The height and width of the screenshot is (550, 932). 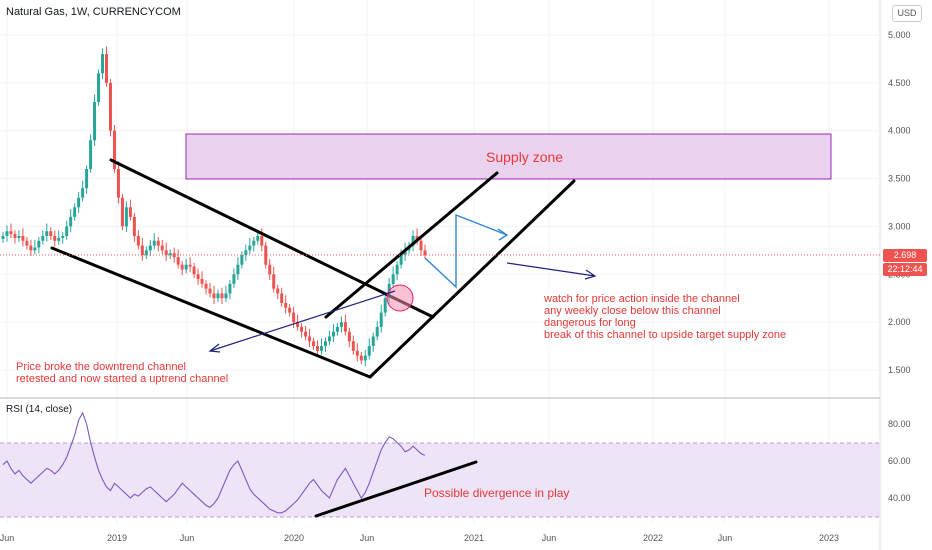 I want to click on price-tick-label: 4.500, so click(x=899, y=83).